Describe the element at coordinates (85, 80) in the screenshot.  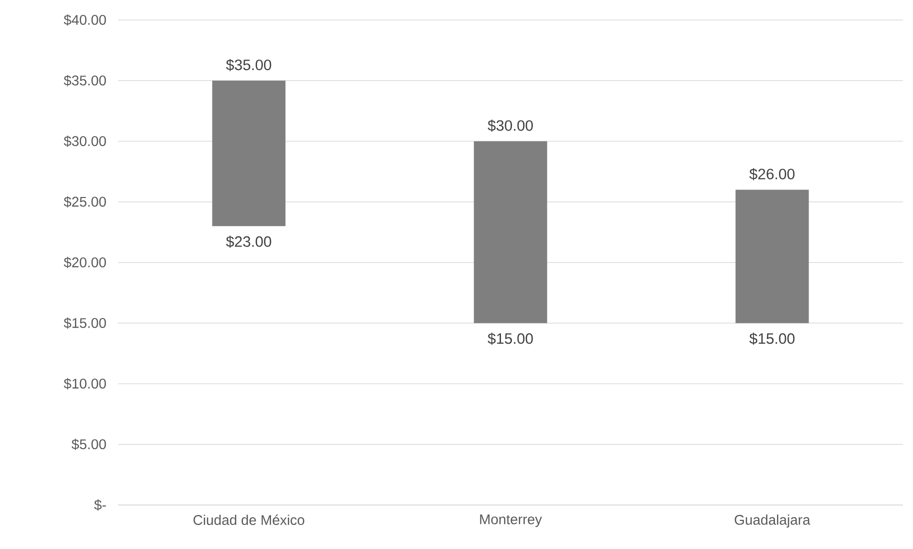
I see `y-tick-label: $35.00` at that location.